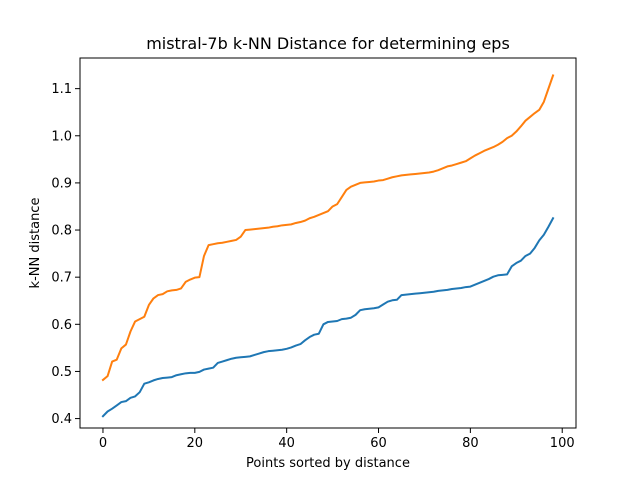 This screenshot has width=640, height=480. What do you see at coordinates (65, 254) in the screenshot?
I see `y-axis: 0.4 0.5 0.6 0.7 0.8 0.9 1.0 1.1` at bounding box center [65, 254].